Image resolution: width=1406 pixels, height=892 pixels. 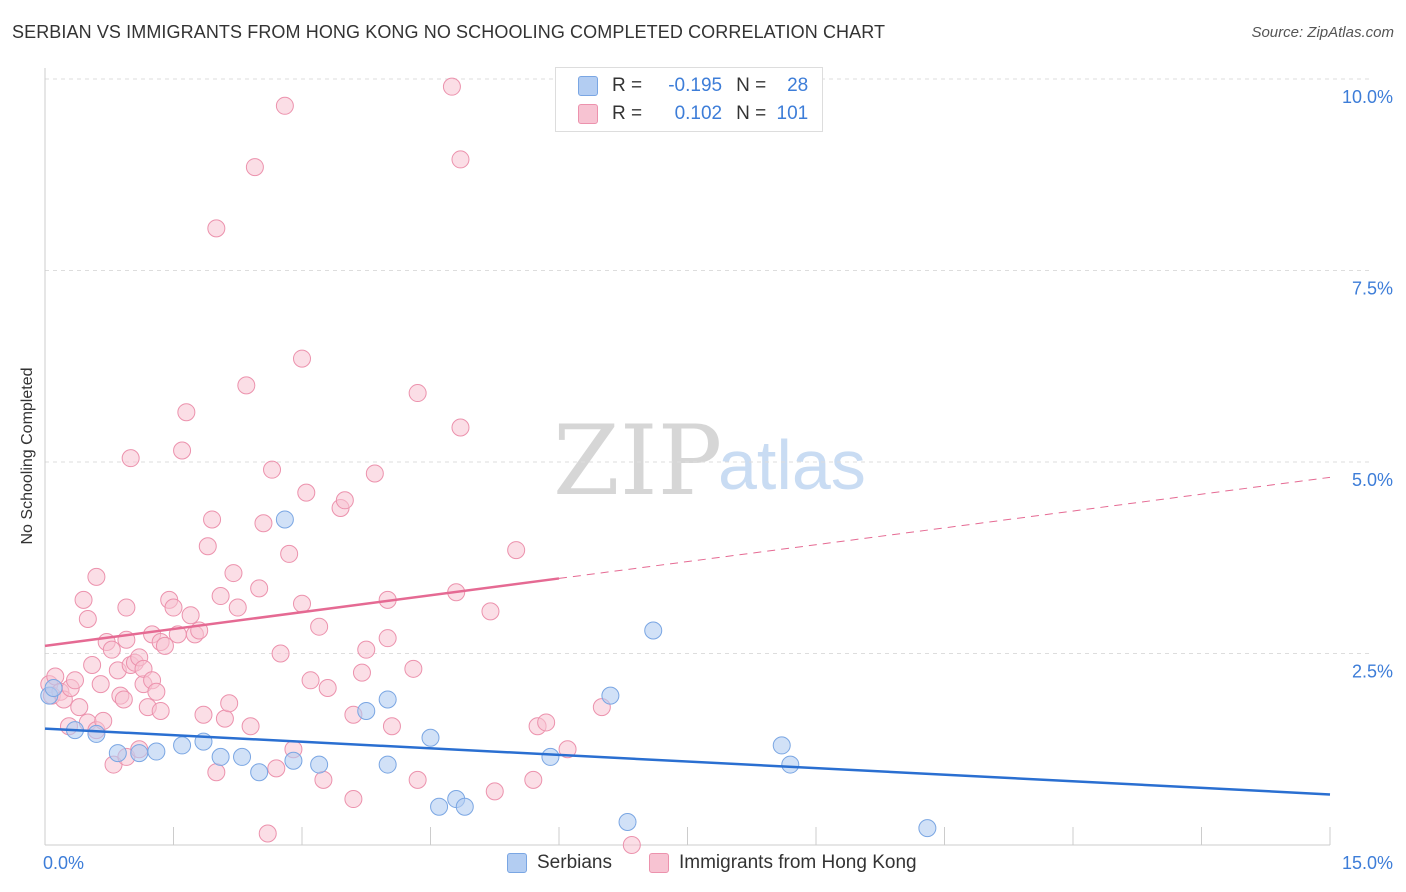 What do you see at coordinates (695, 85) in the screenshot?
I see `legend-r-value: -0.195` at bounding box center [695, 85].